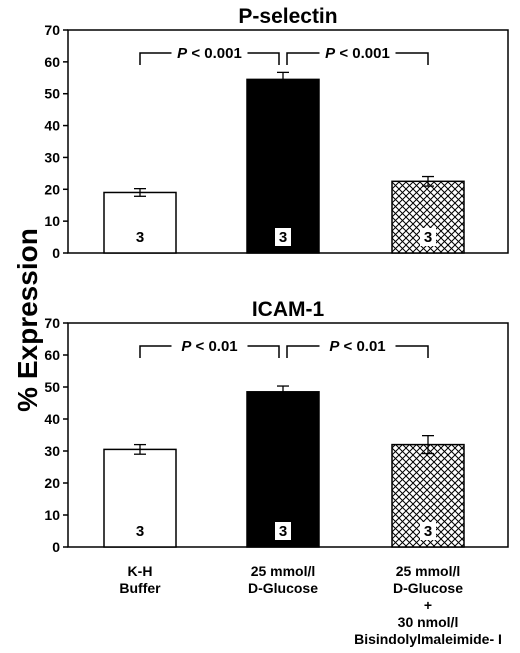 The width and height of the screenshot is (520, 653). What do you see at coordinates (140, 588) in the screenshot?
I see `category-label-line: Buffer` at bounding box center [140, 588].